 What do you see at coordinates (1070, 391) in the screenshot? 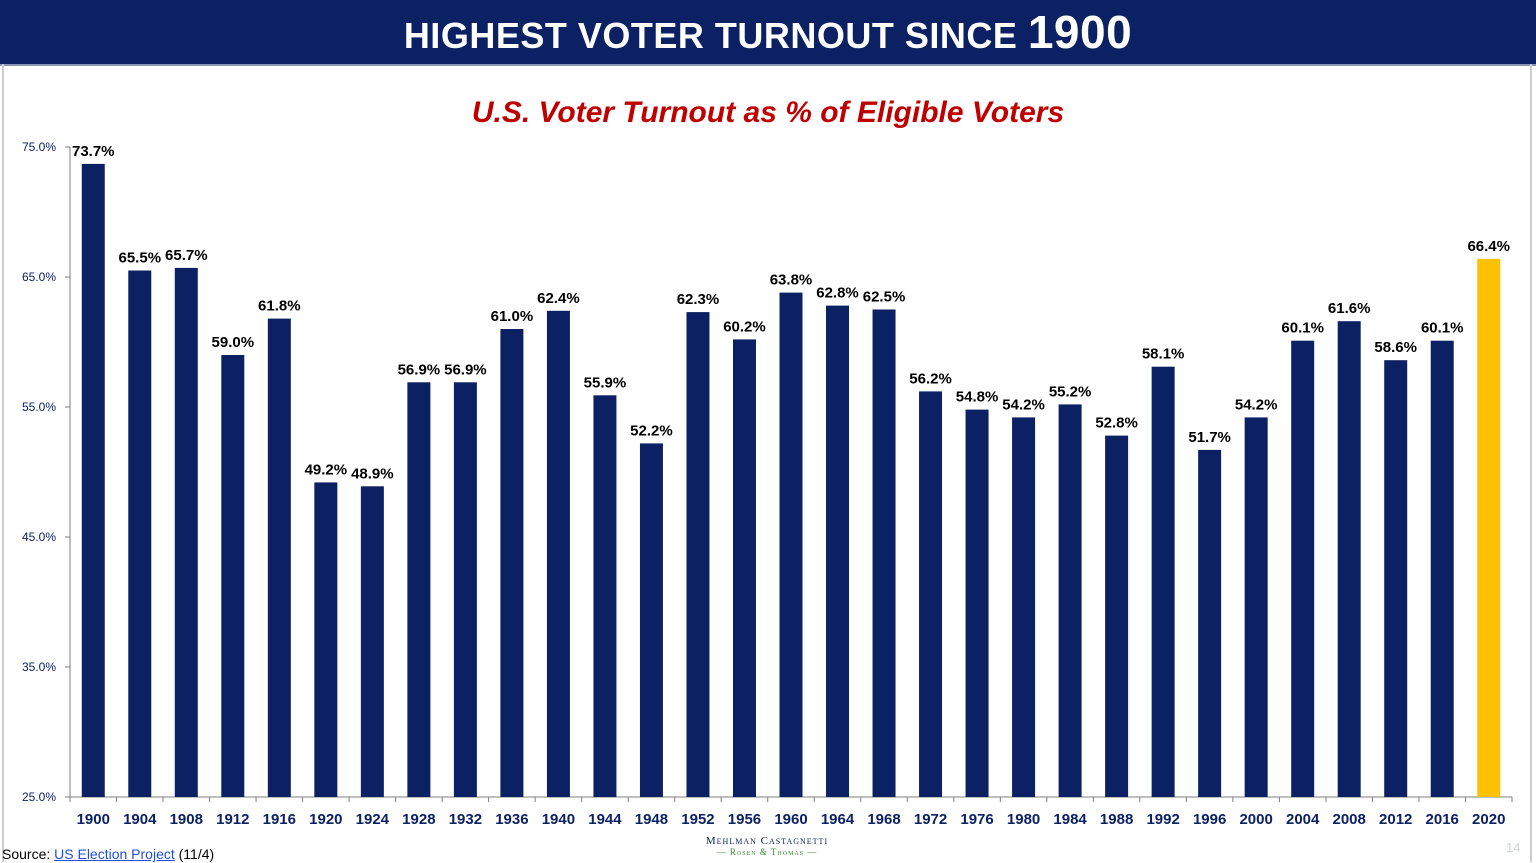
I see `value-label: 55.2%` at bounding box center [1070, 391].